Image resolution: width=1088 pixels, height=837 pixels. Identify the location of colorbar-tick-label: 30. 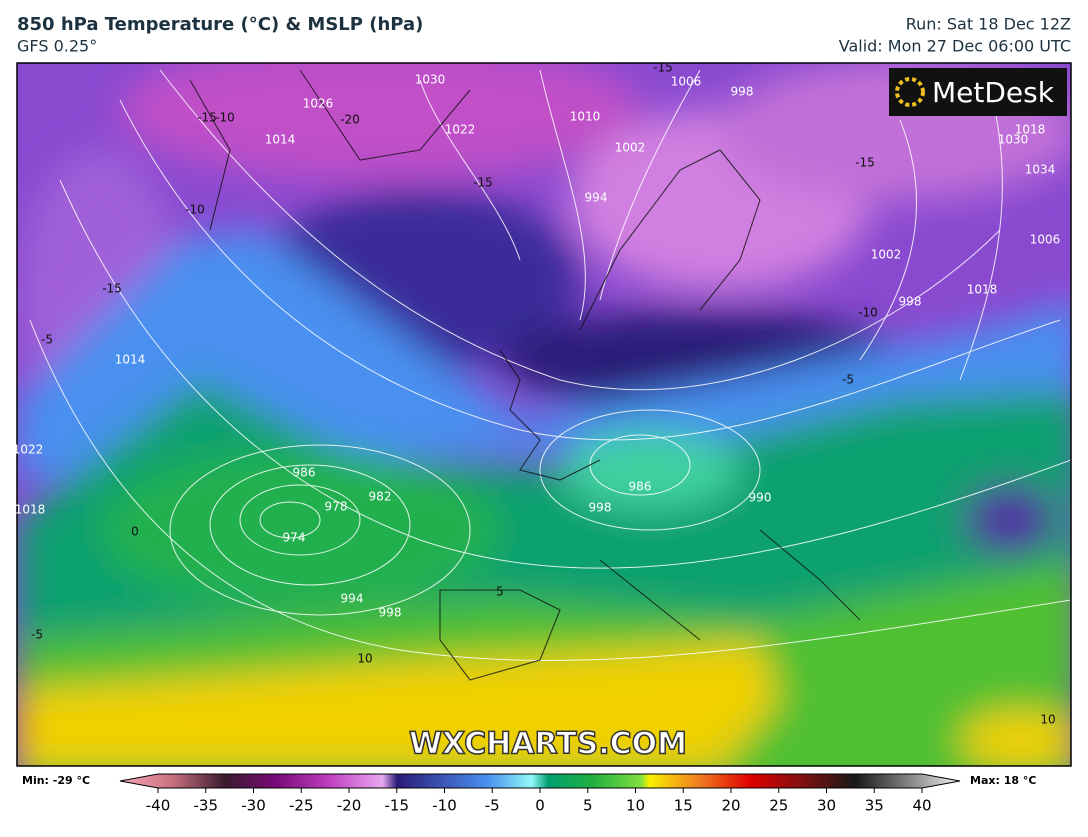
(826, 806).